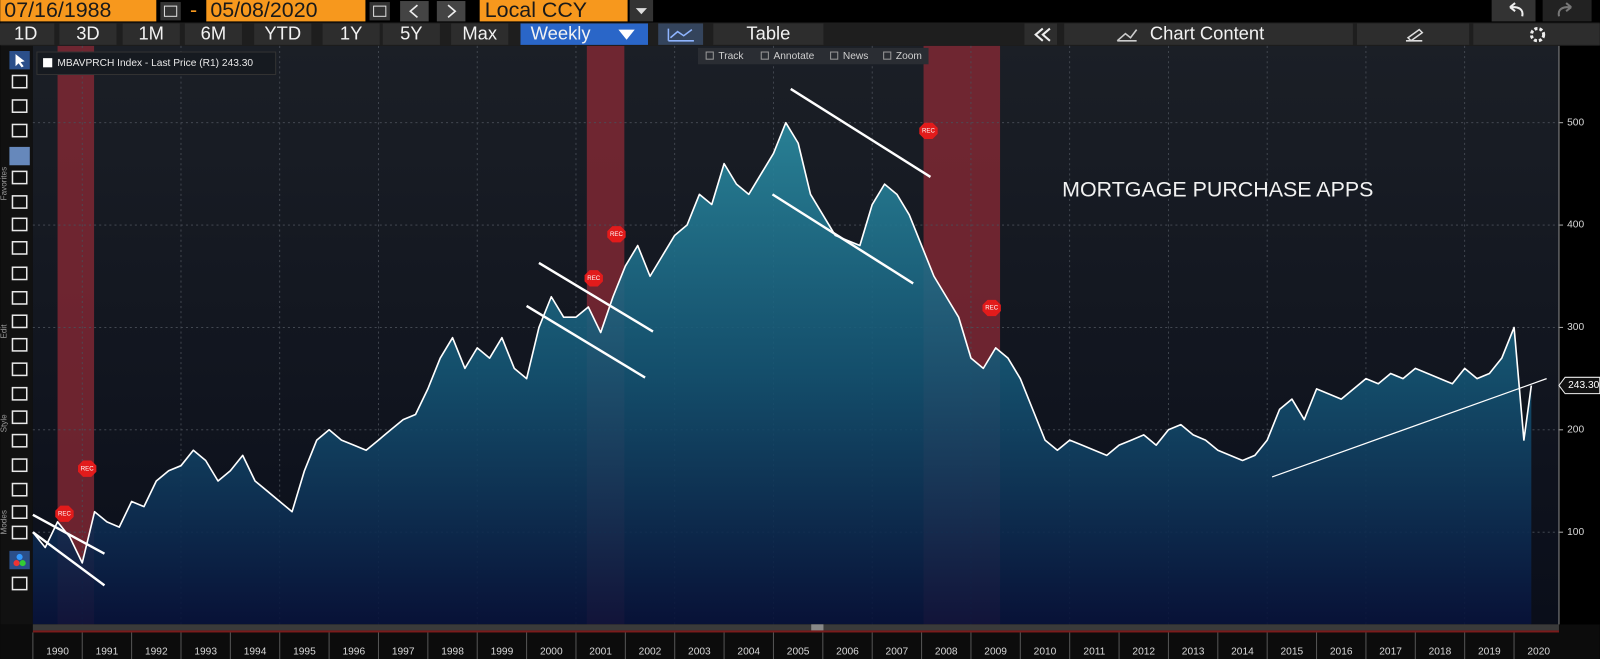  Describe the element at coordinates (4, 522) in the screenshot. I see `side-label: Modes` at that location.